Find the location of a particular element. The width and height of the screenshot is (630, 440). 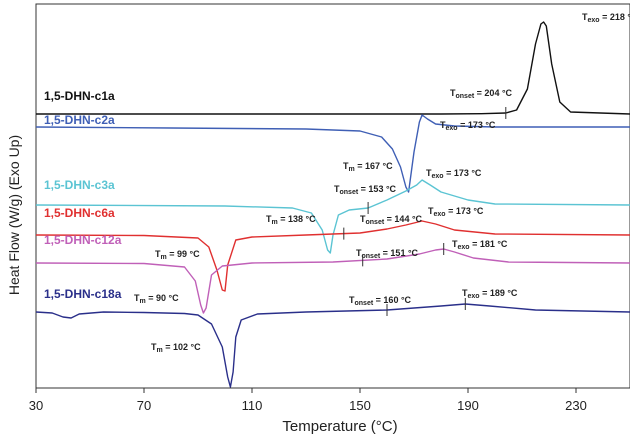

annotation-onset: Tonset = 151 °C is located at coordinates (387, 254).